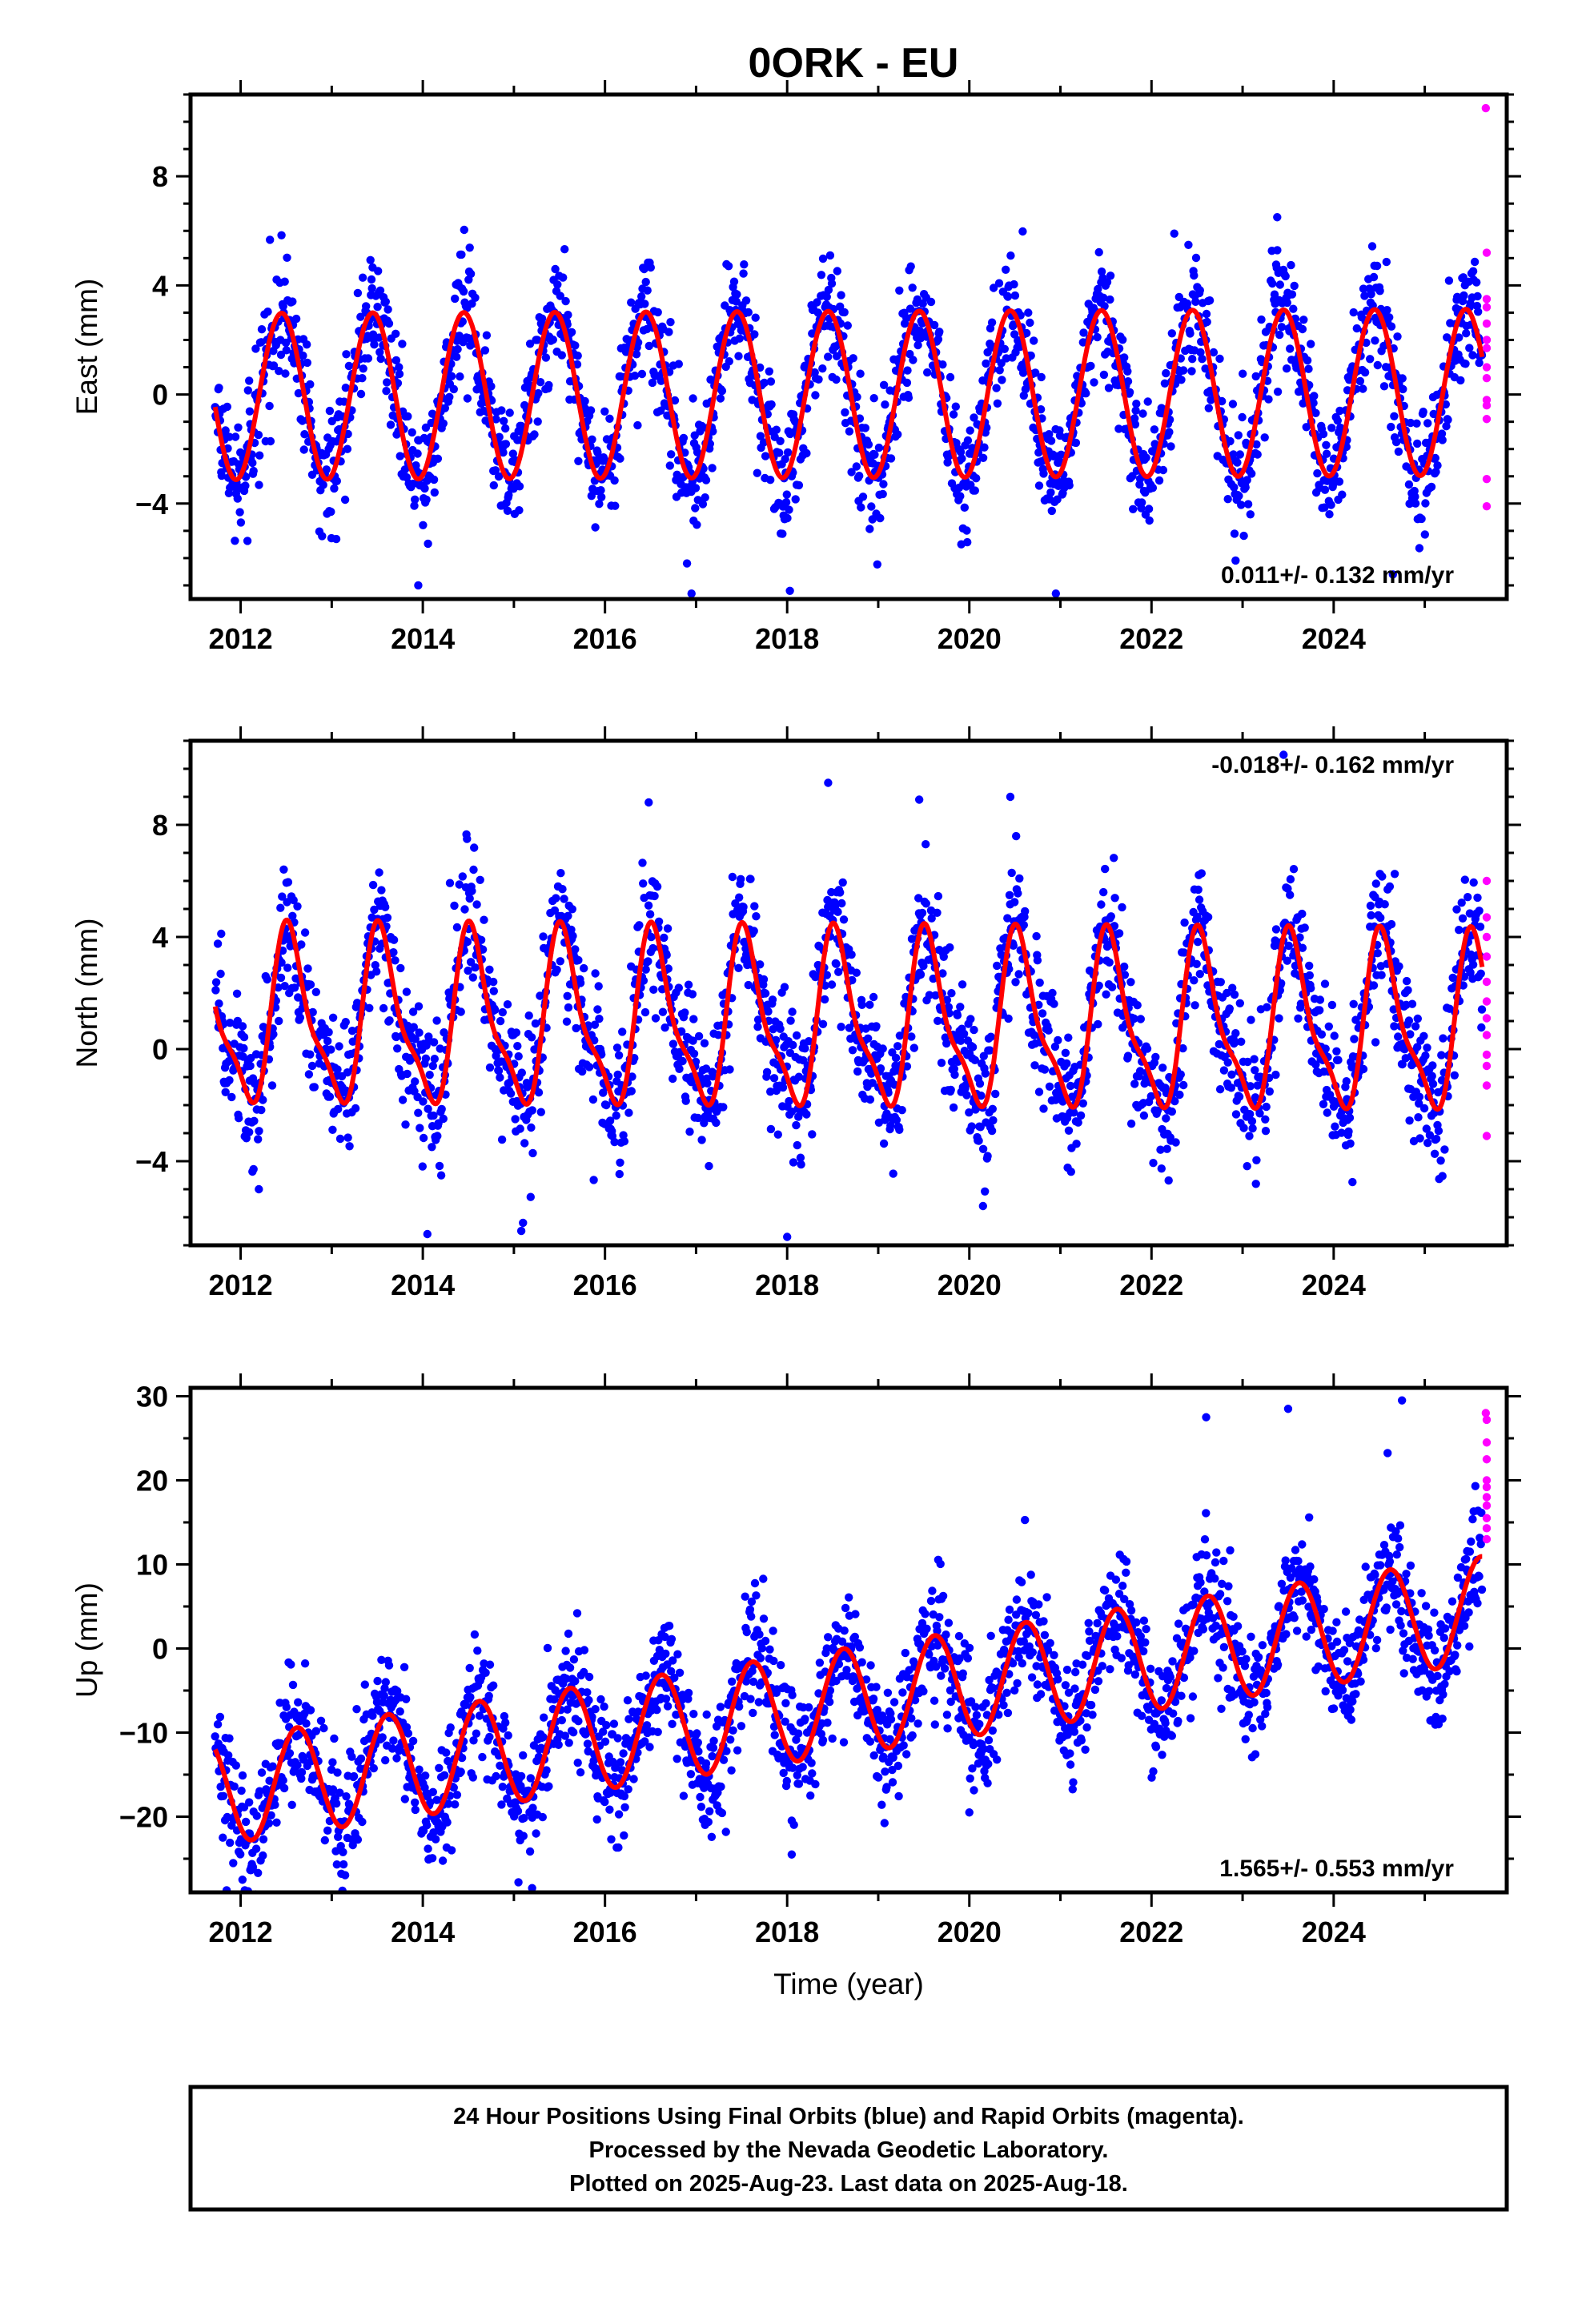  Describe the element at coordinates (160, 1049) in the screenshot. I see `north-y-tick-label: 0` at that location.